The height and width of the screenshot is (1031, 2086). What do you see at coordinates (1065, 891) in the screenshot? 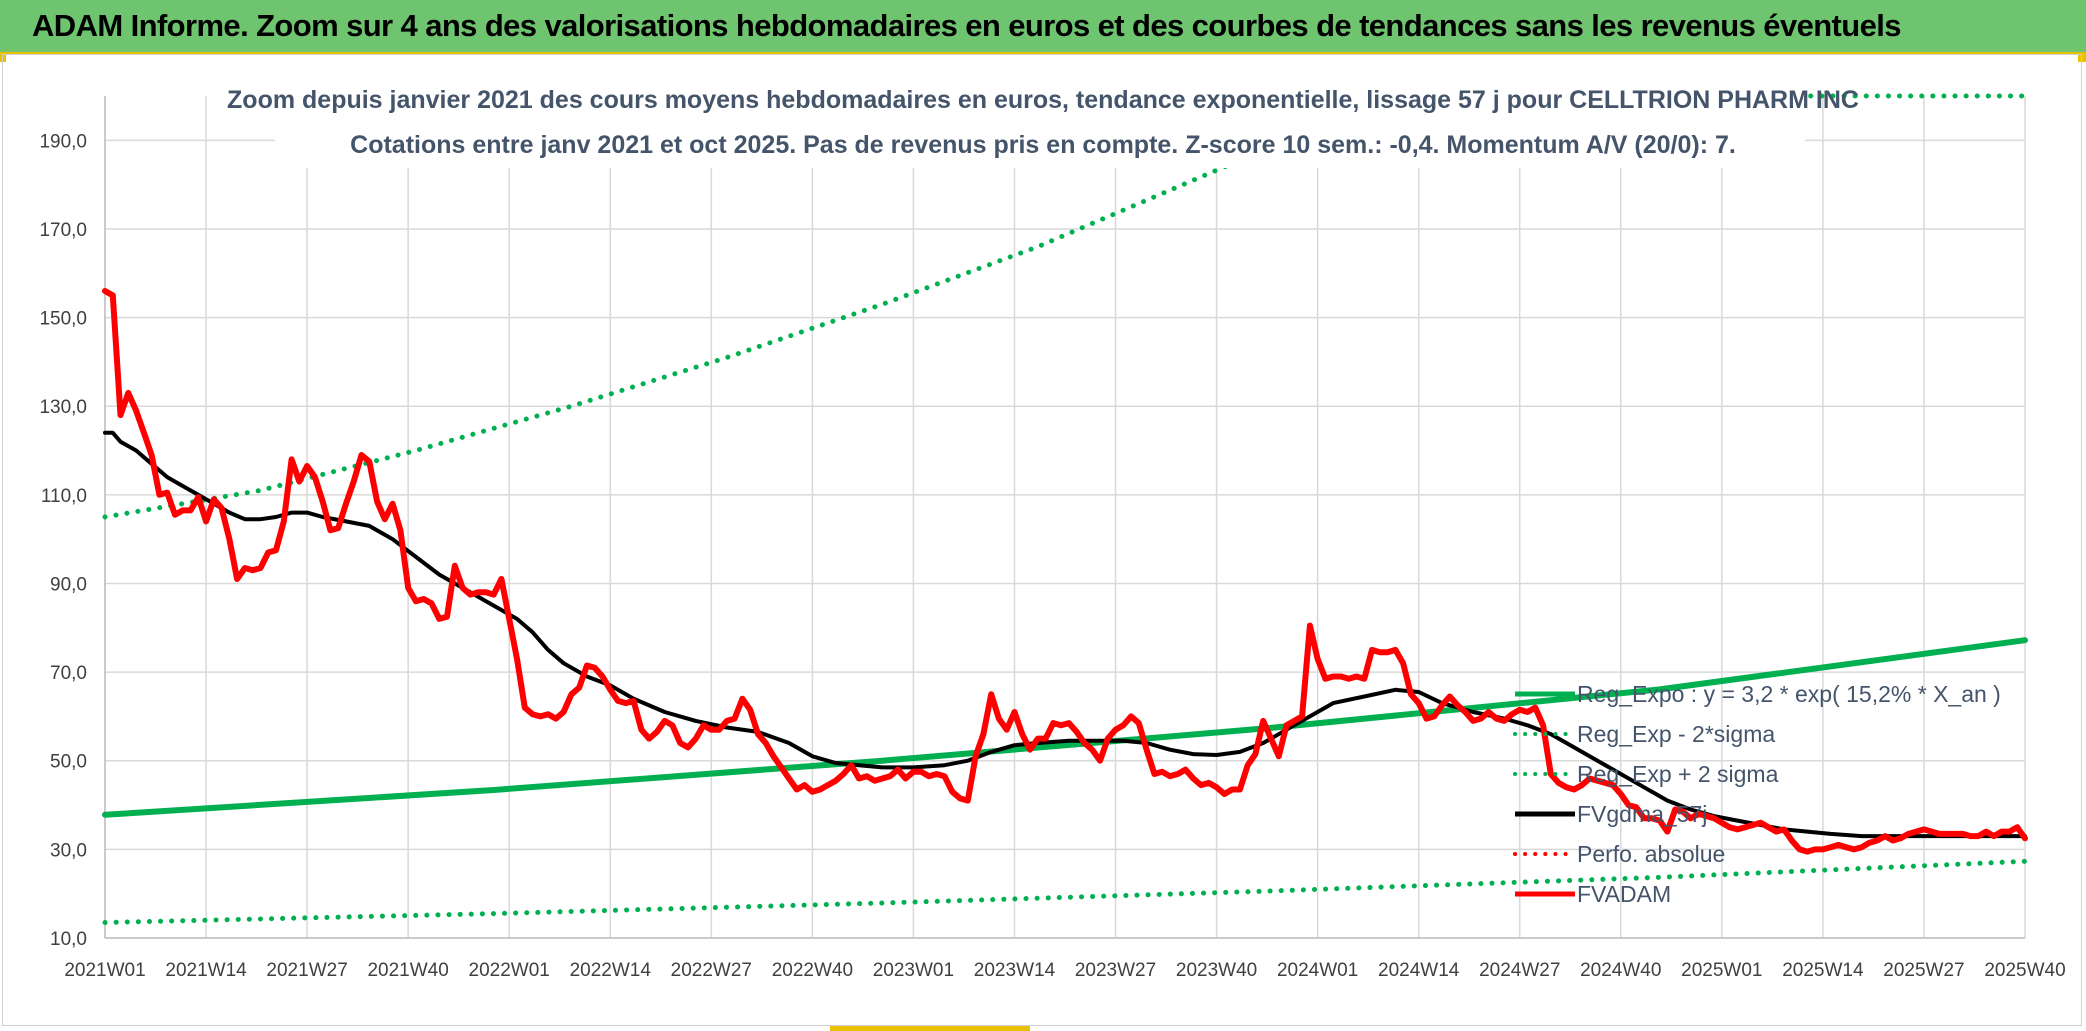
I see `series-line-reg-exp-2-sigma` at bounding box center [1065, 891].